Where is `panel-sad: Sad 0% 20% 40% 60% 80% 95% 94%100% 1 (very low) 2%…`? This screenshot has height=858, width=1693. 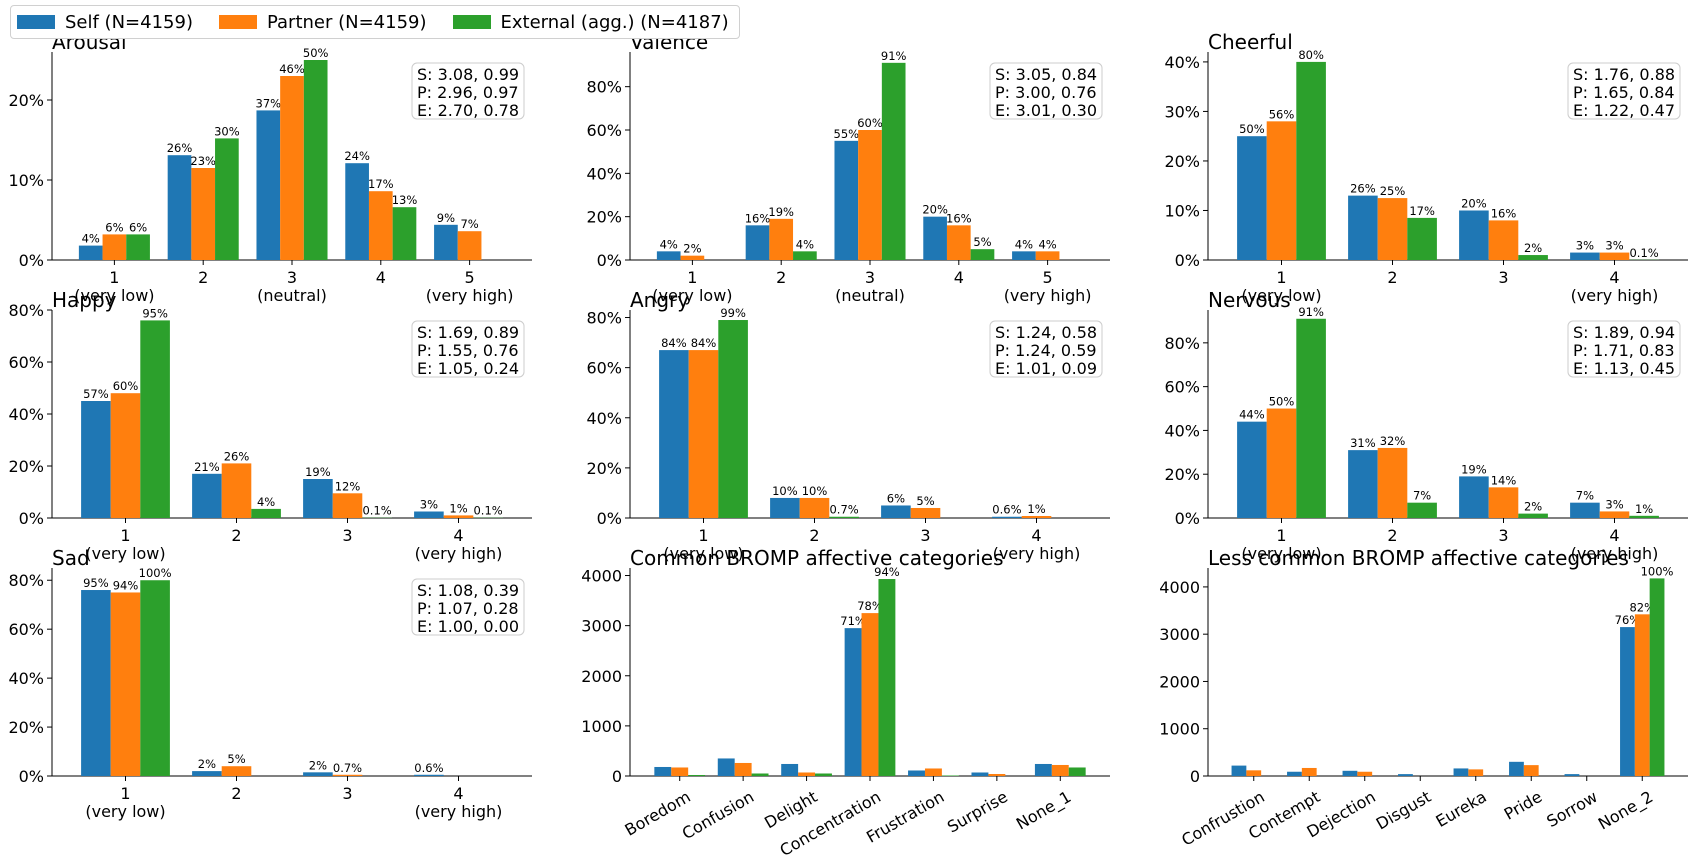 panel-sad: Sad 0% 20% 40% 60% 80% 95% 94%100% 1 (very low) 2%… is located at coordinates (270, 683).